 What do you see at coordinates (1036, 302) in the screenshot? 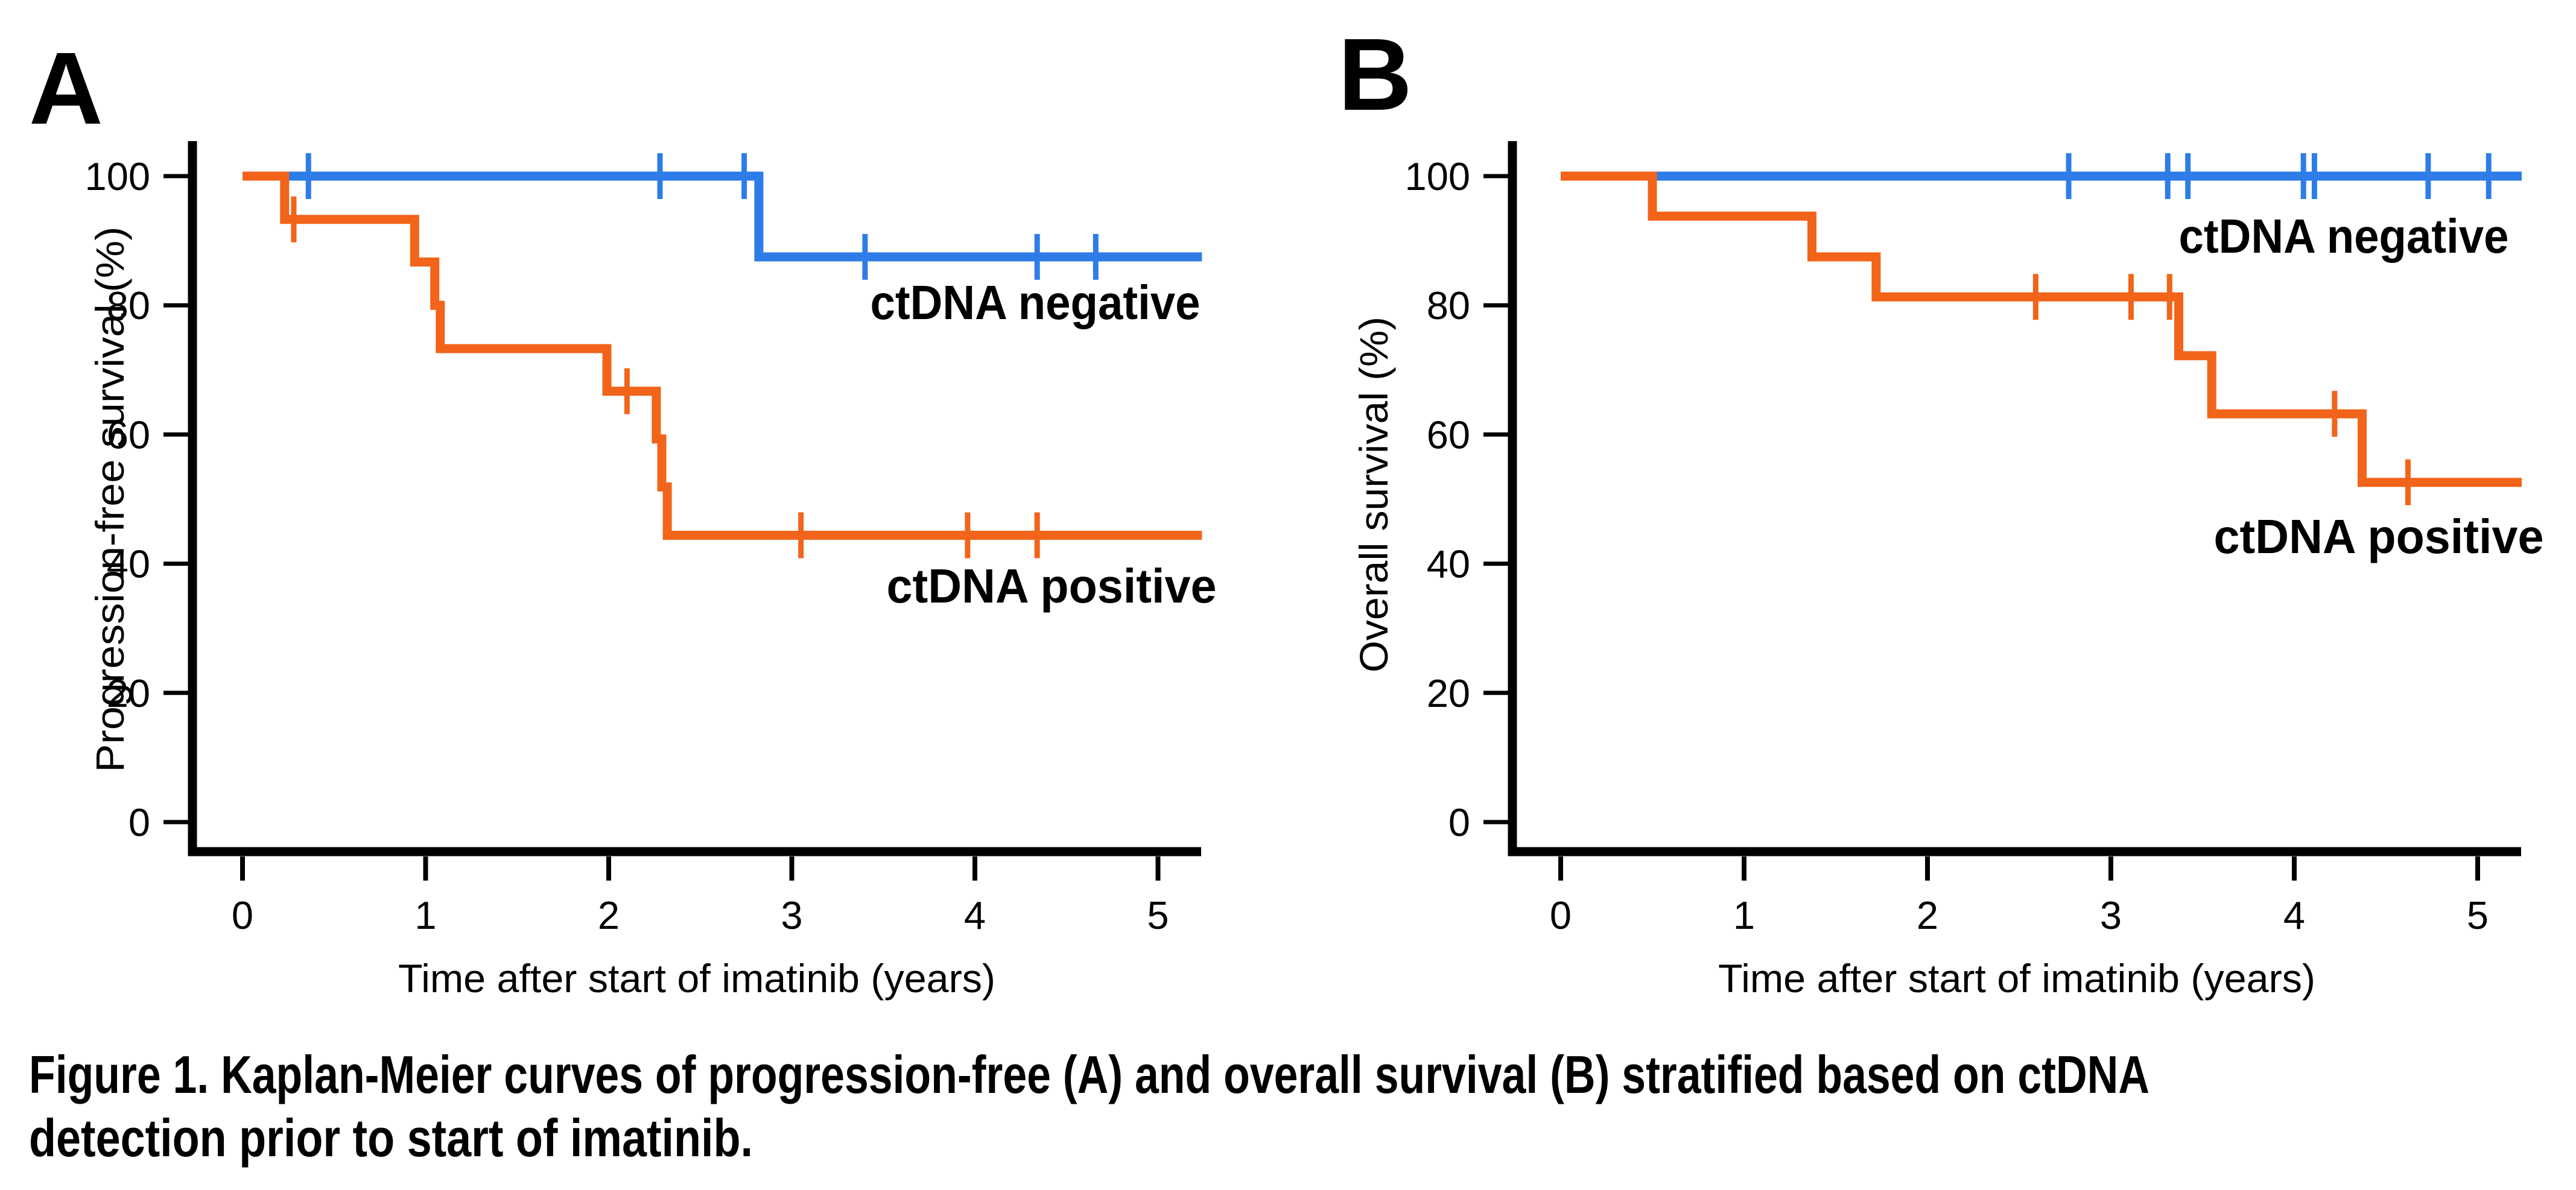
I see `panel-a-ctdna-negative-label: ctDNA negative` at bounding box center [1036, 302].